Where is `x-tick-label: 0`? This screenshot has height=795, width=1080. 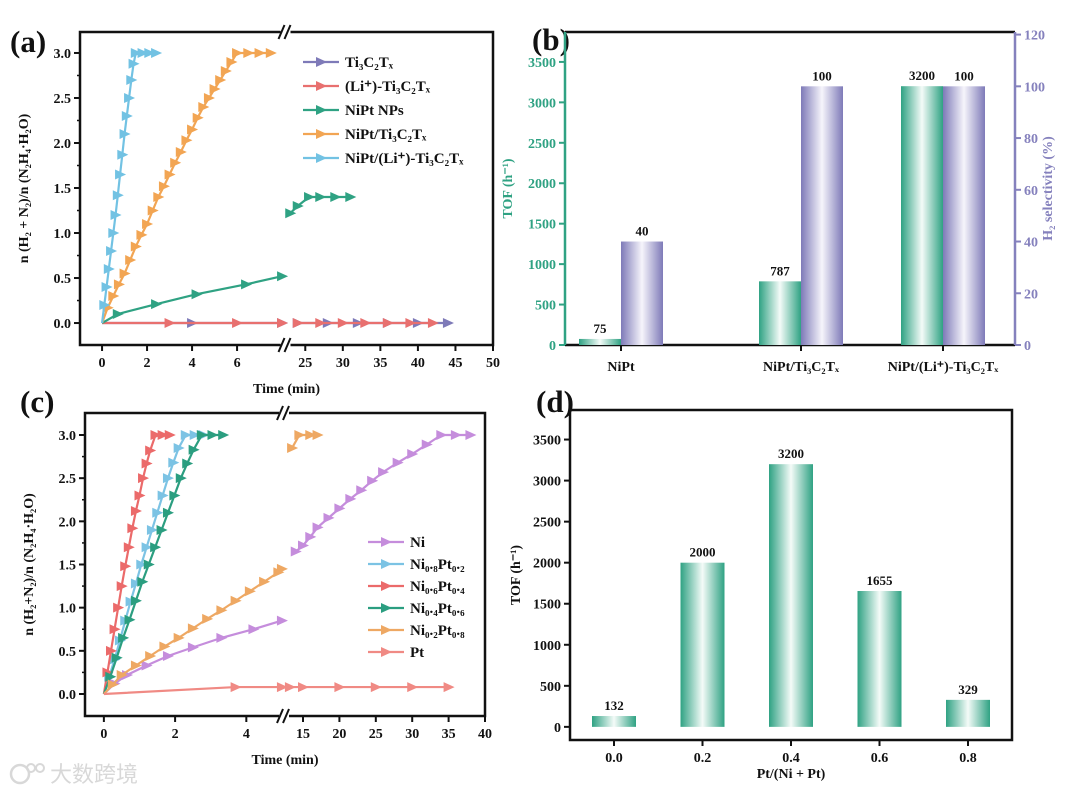
x-tick-label: 0 is located at coordinates (103, 734).